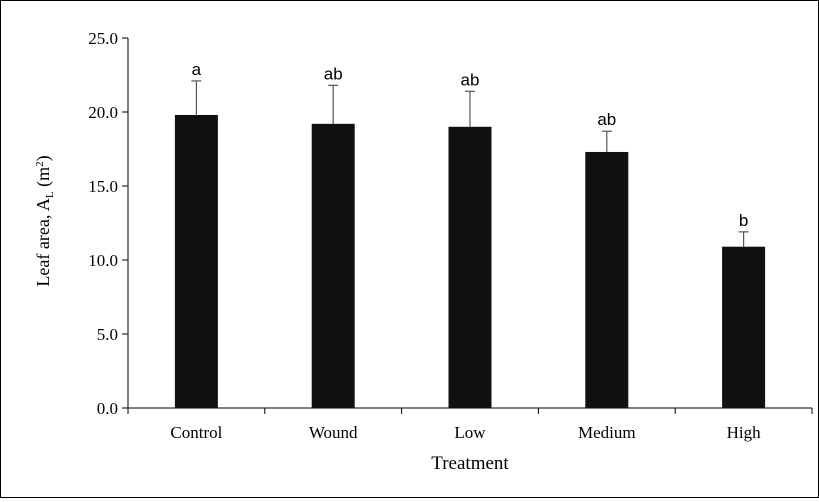  I want to click on y-axis-title-unit-open: (m, so click(43, 179).